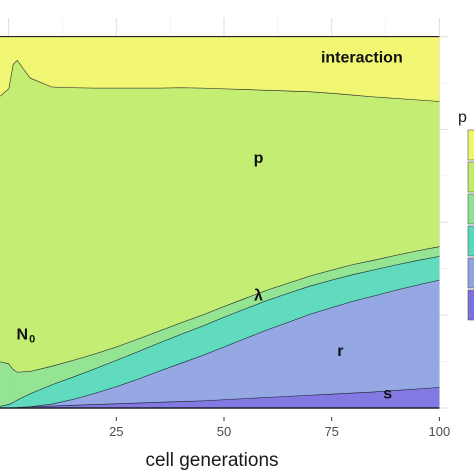 The height and width of the screenshot is (474, 474). Describe the element at coordinates (259, 158) in the screenshot. I see `annotation-p: p` at that location.